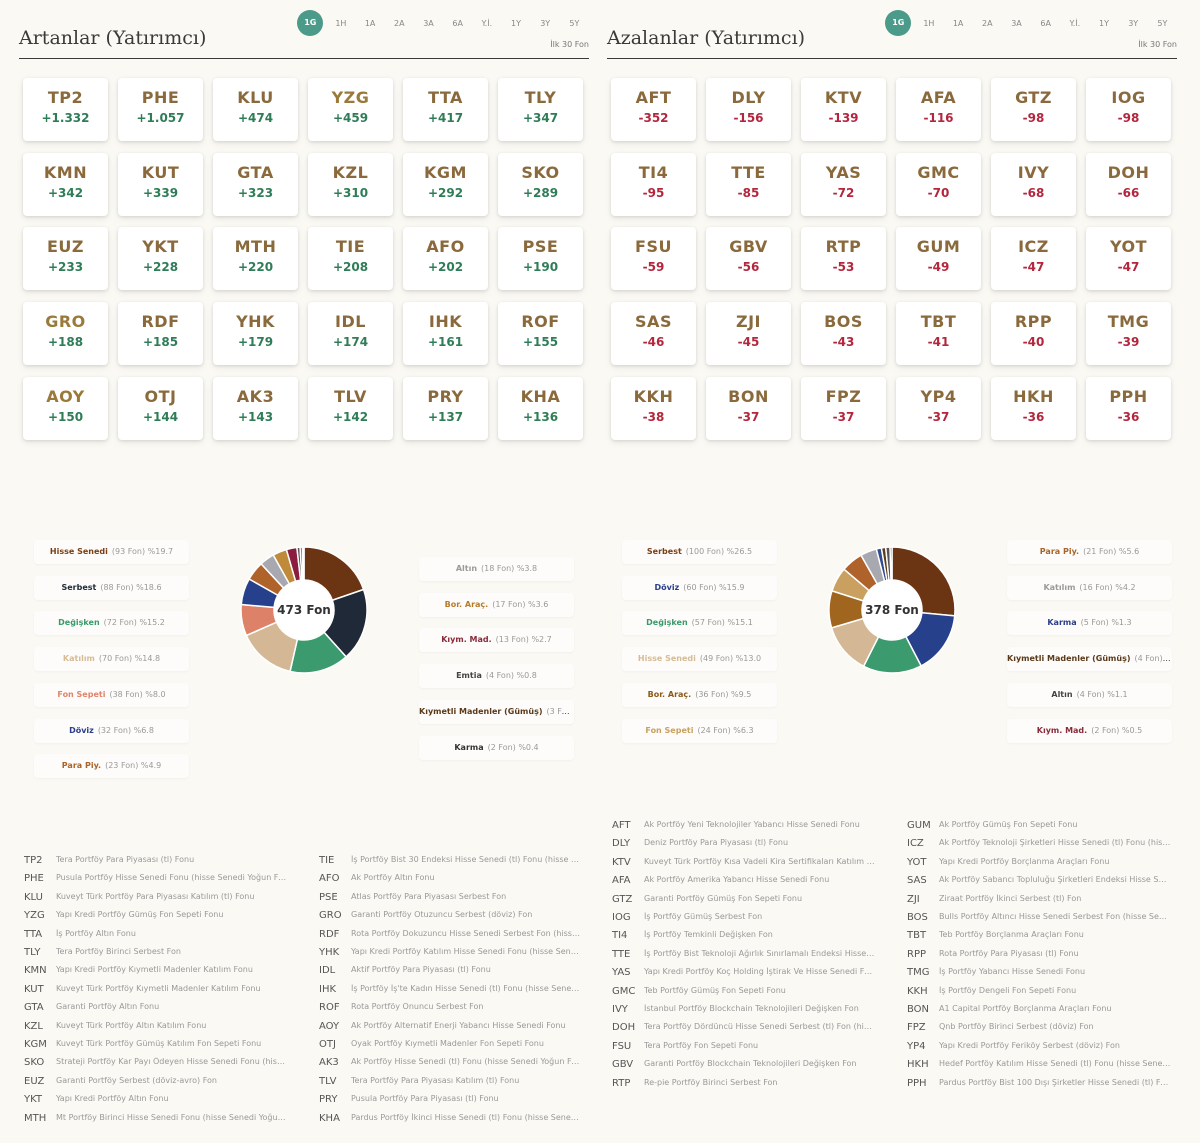 This screenshot has height=1143, width=1200. I want to click on fund-card: FSU -59, so click(653, 258).